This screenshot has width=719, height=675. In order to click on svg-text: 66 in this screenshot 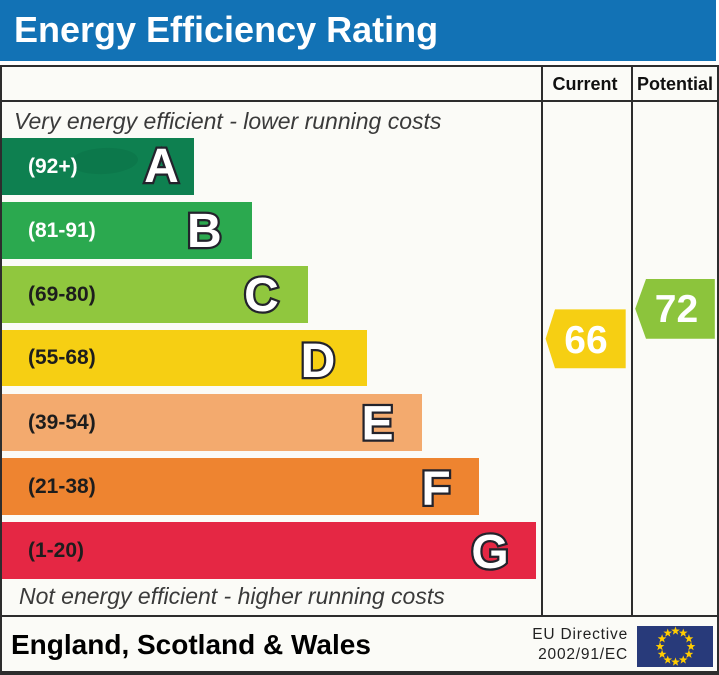, I will do `click(585, 340)`.